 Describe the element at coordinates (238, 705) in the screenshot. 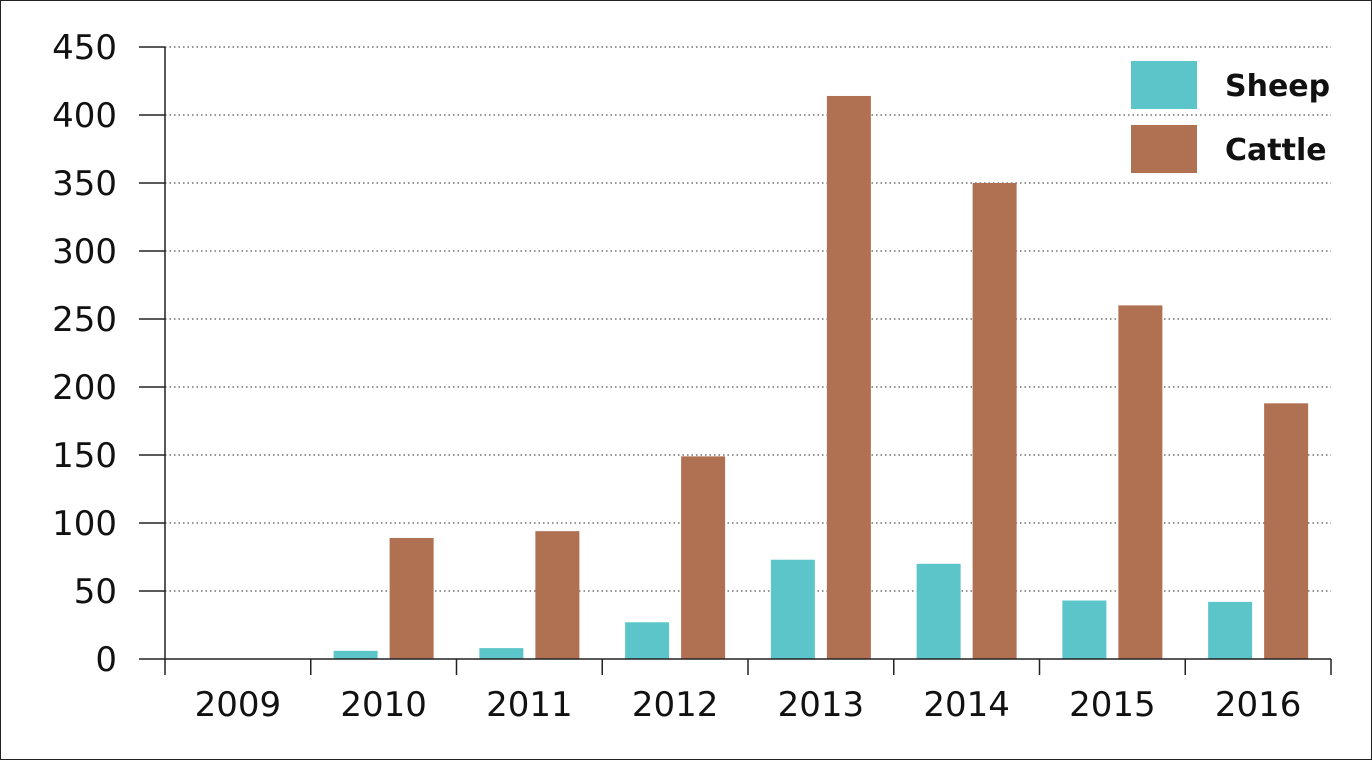

I see `x-tick-label: 2009` at that location.